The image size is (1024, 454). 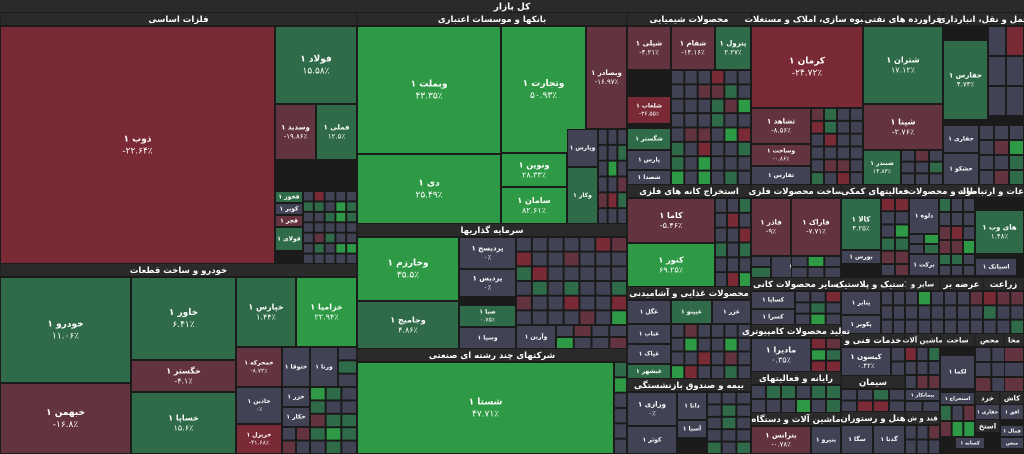 I want to click on treemap-tile: شبندر ۱۱۴.۸۳٪, so click(x=882, y=167).